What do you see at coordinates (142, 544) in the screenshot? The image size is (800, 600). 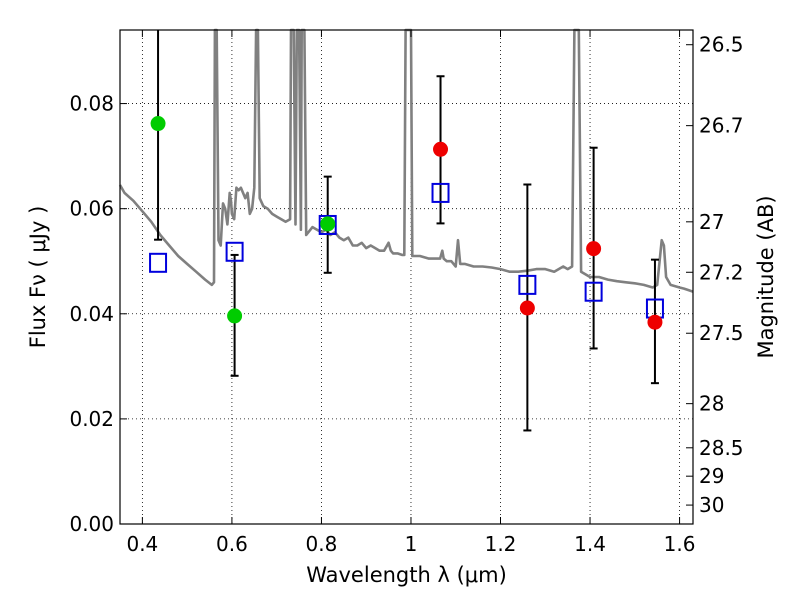 I see `x-tick-label: 0.4` at bounding box center [142, 544].